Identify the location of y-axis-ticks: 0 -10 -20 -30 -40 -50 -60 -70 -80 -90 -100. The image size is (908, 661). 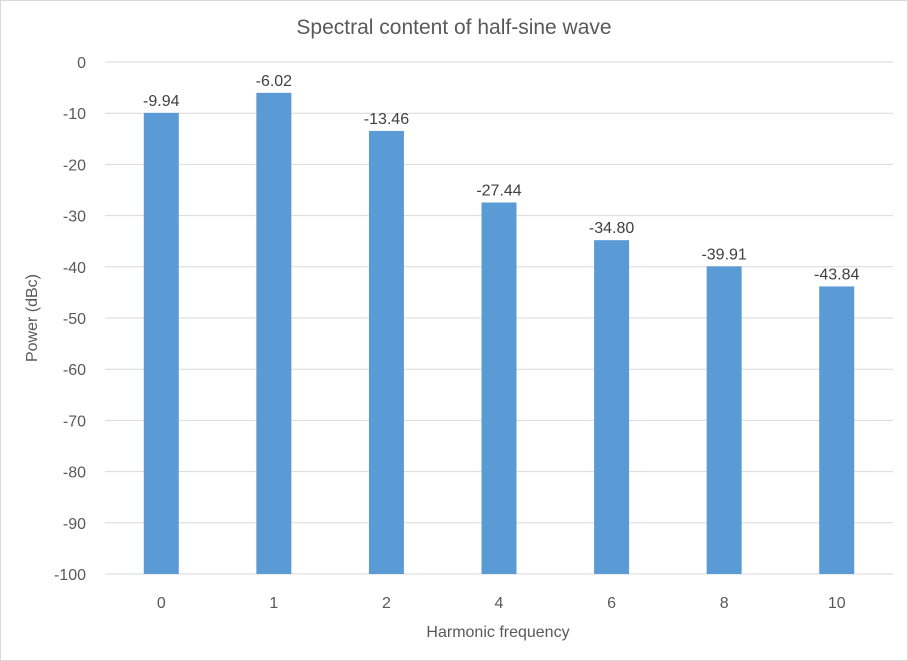
(70, 319).